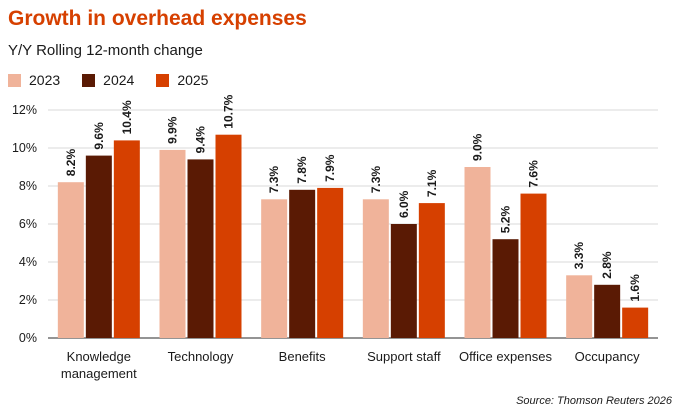  Describe the element at coordinates (28, 338) in the screenshot. I see `y-tick-label: 0%` at that location.